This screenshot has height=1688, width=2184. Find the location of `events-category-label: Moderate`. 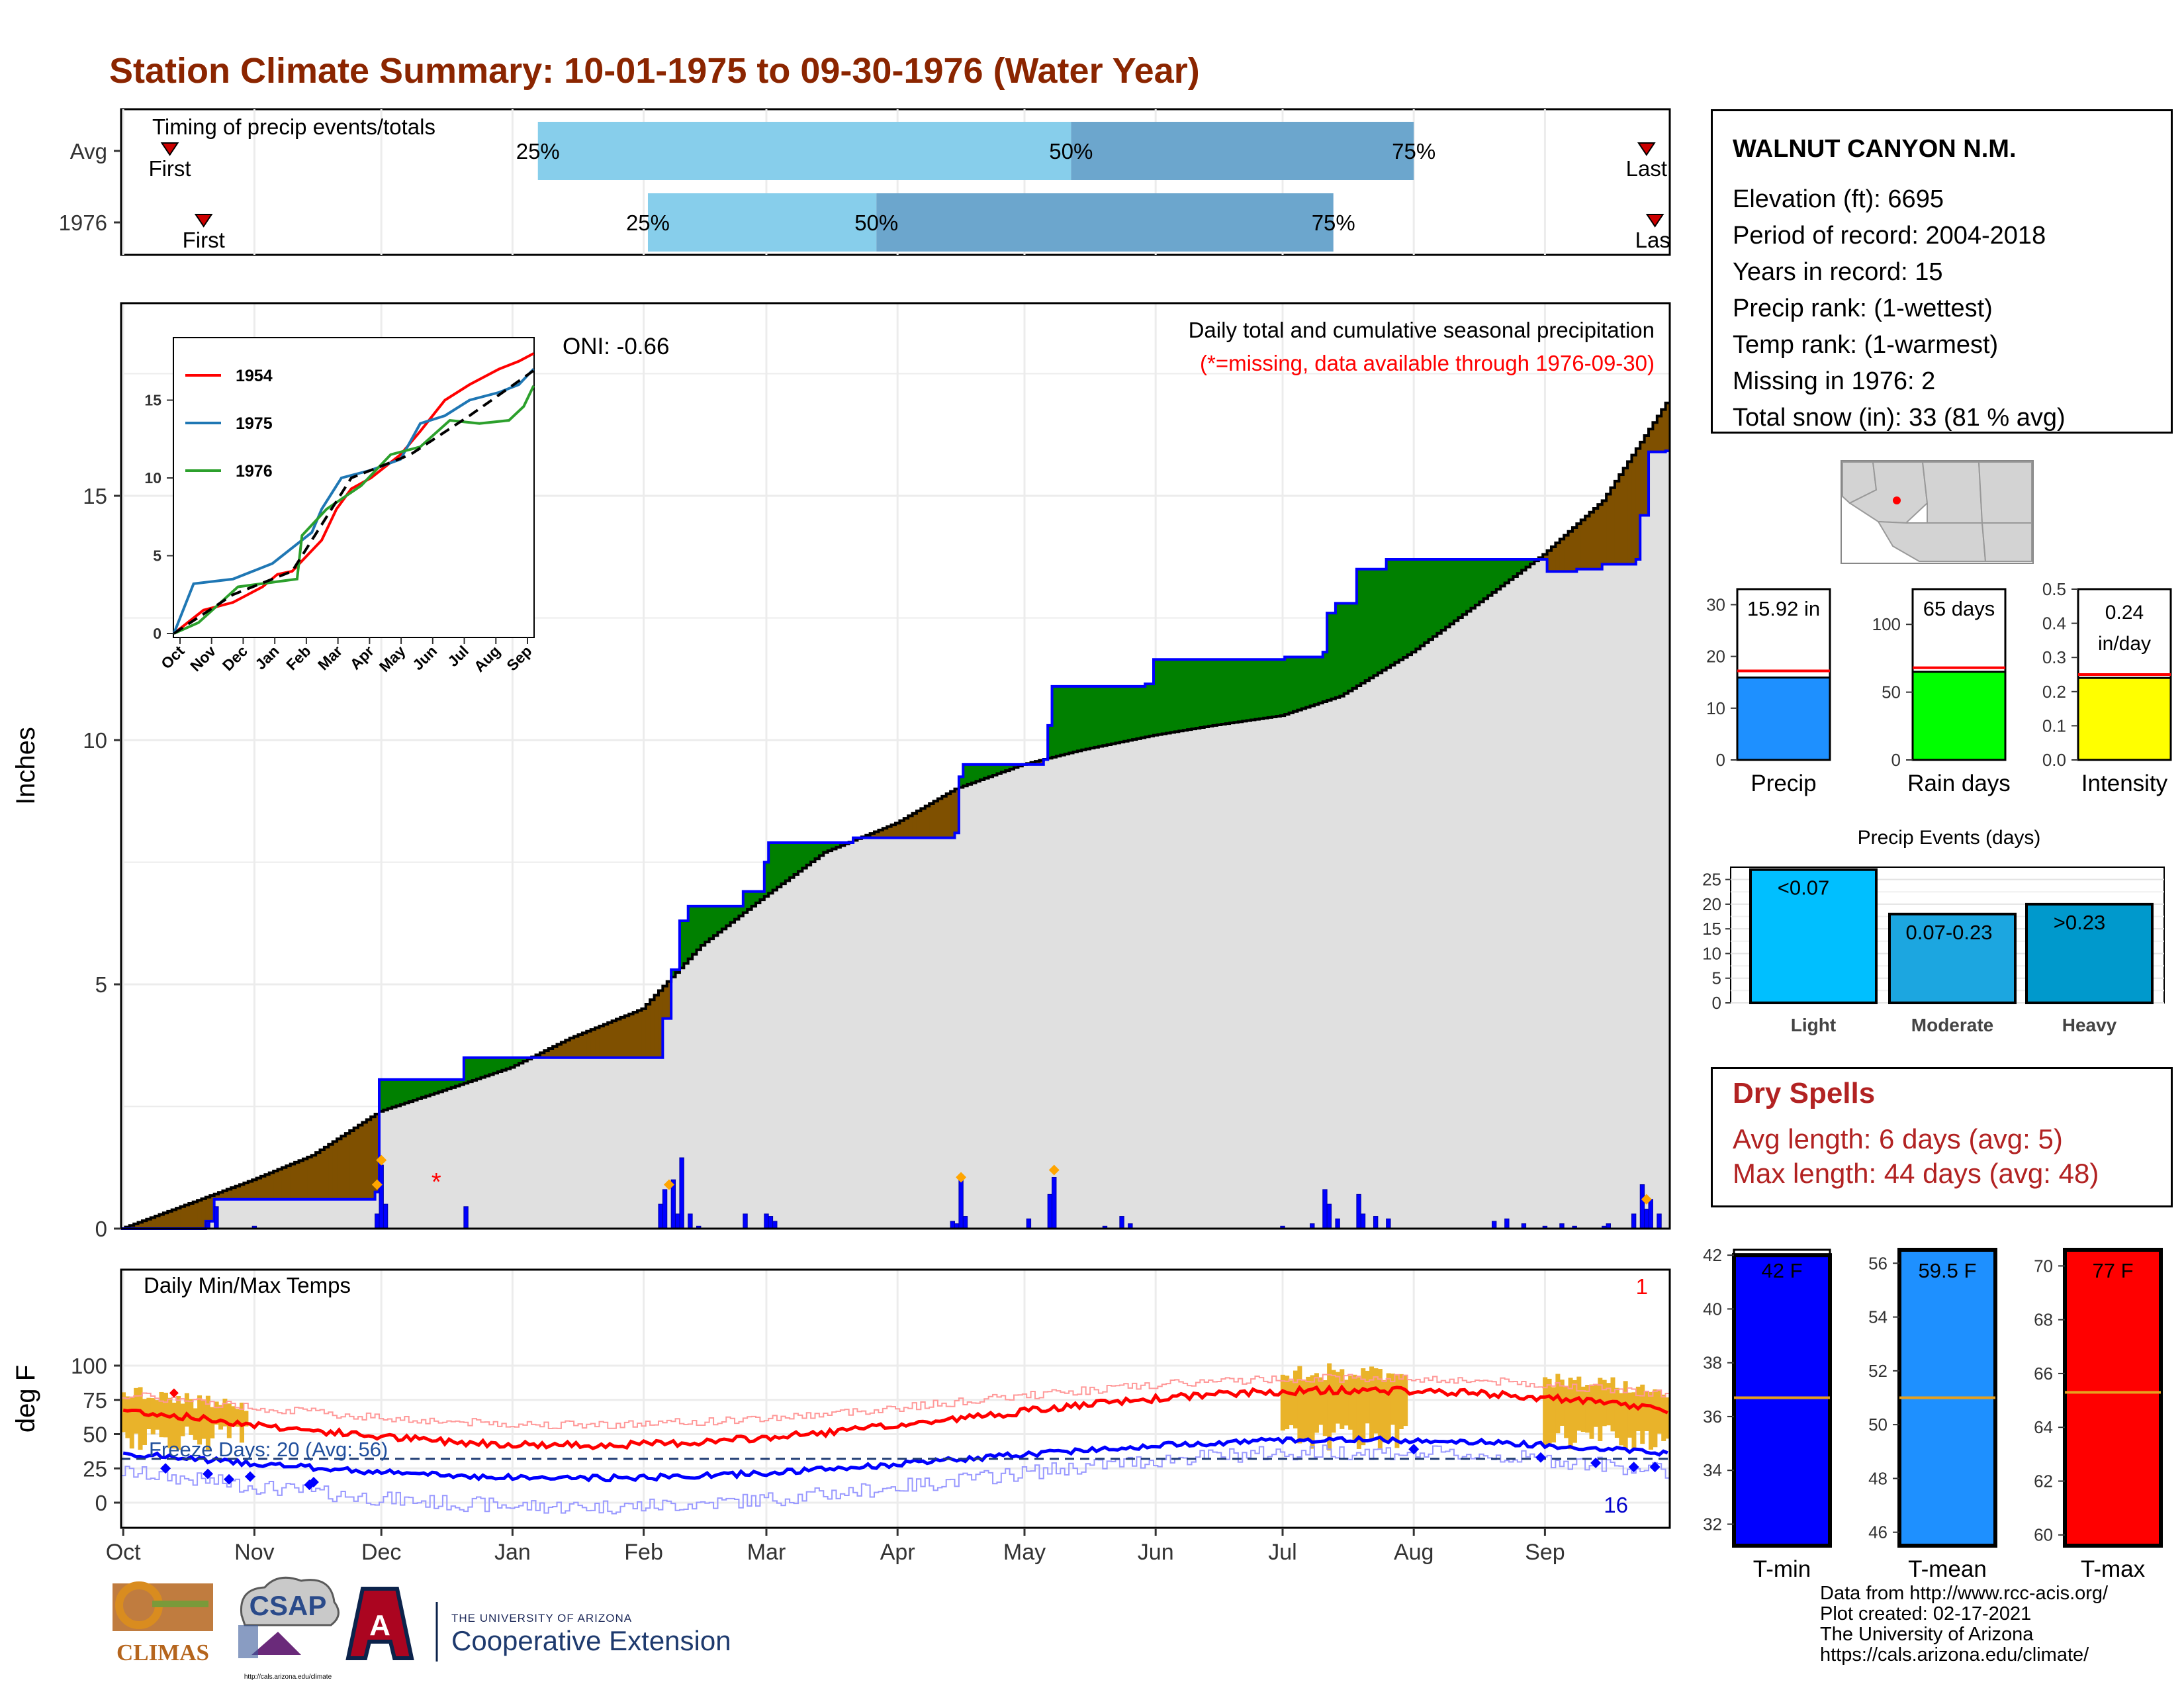

events-category-label: Moderate is located at coordinates (1952, 1025).